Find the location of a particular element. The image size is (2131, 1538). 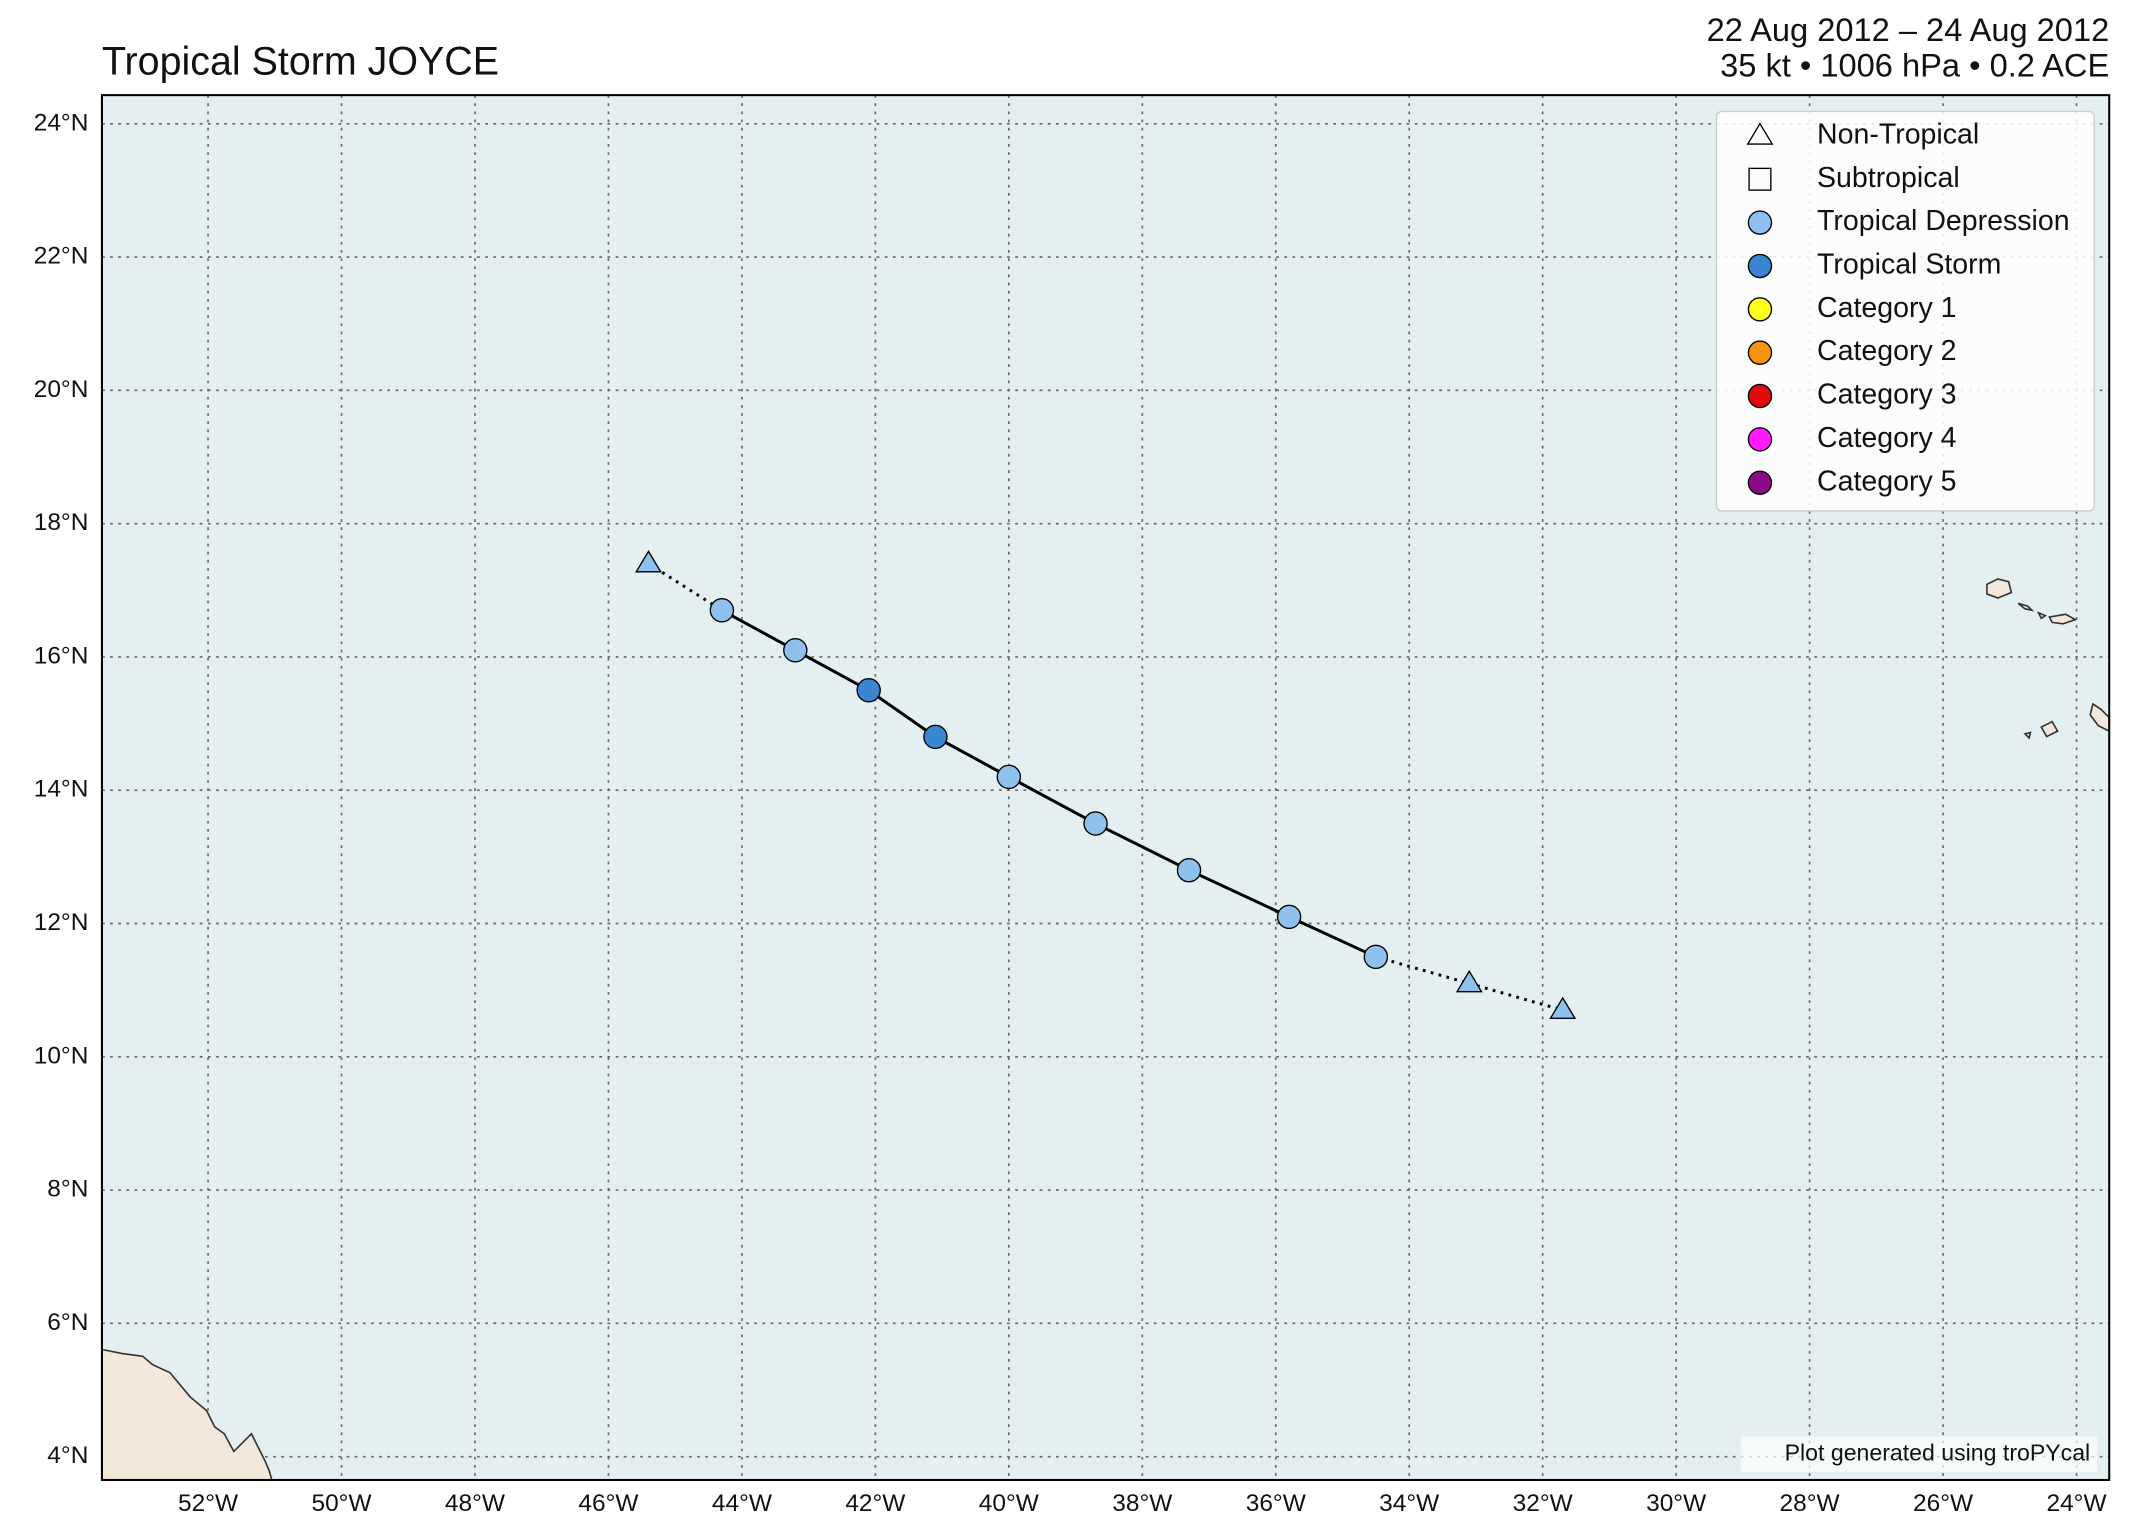

y-tick-label: 14°N is located at coordinates (61, 789).